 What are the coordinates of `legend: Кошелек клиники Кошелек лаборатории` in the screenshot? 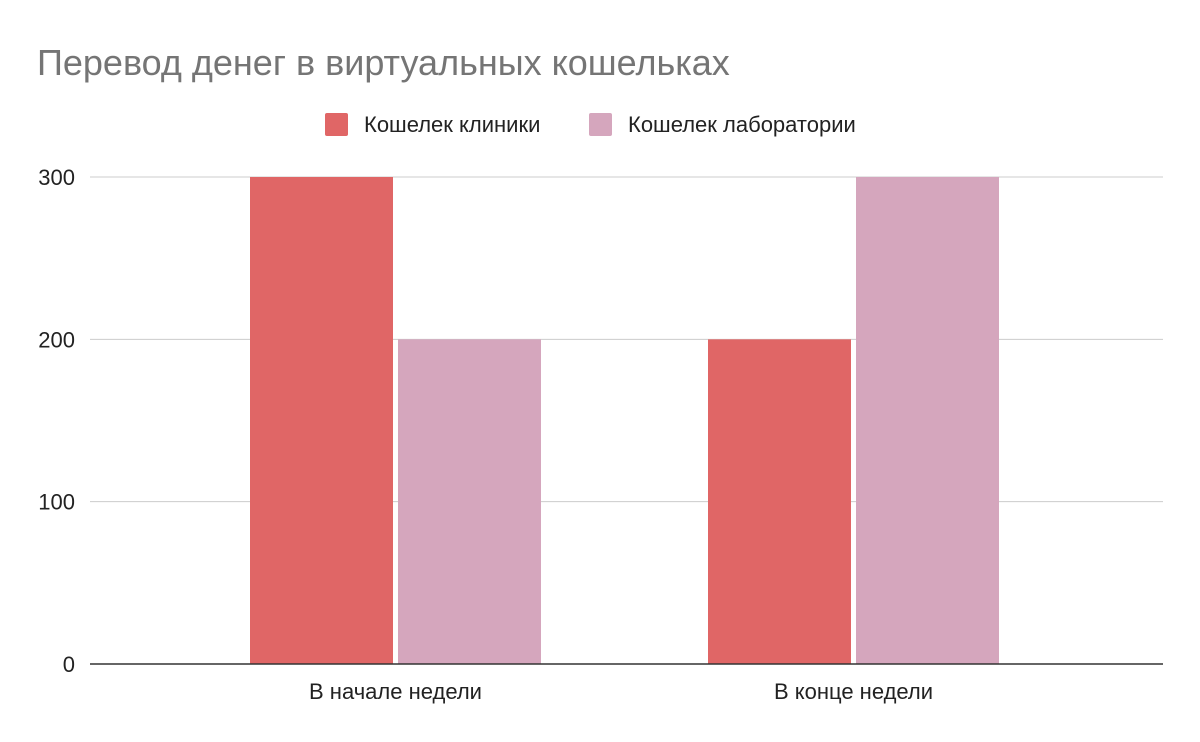 It's located at (590, 124).